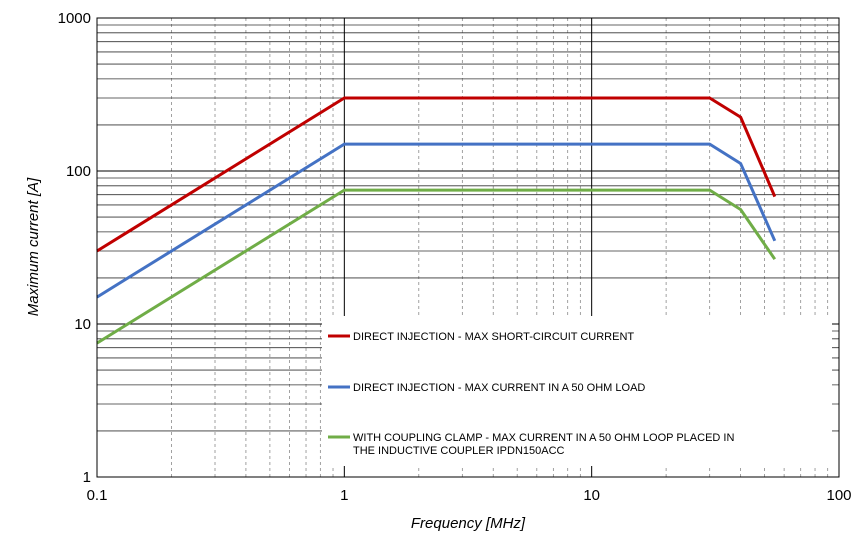 The width and height of the screenshot is (867, 540). What do you see at coordinates (82, 324) in the screenshot?
I see `y-tick-label: 10` at bounding box center [82, 324].